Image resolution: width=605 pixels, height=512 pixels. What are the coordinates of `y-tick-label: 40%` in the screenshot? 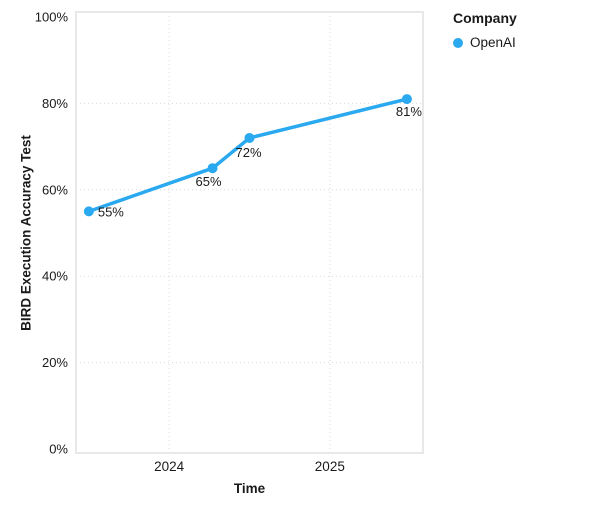 It's located at (55, 276).